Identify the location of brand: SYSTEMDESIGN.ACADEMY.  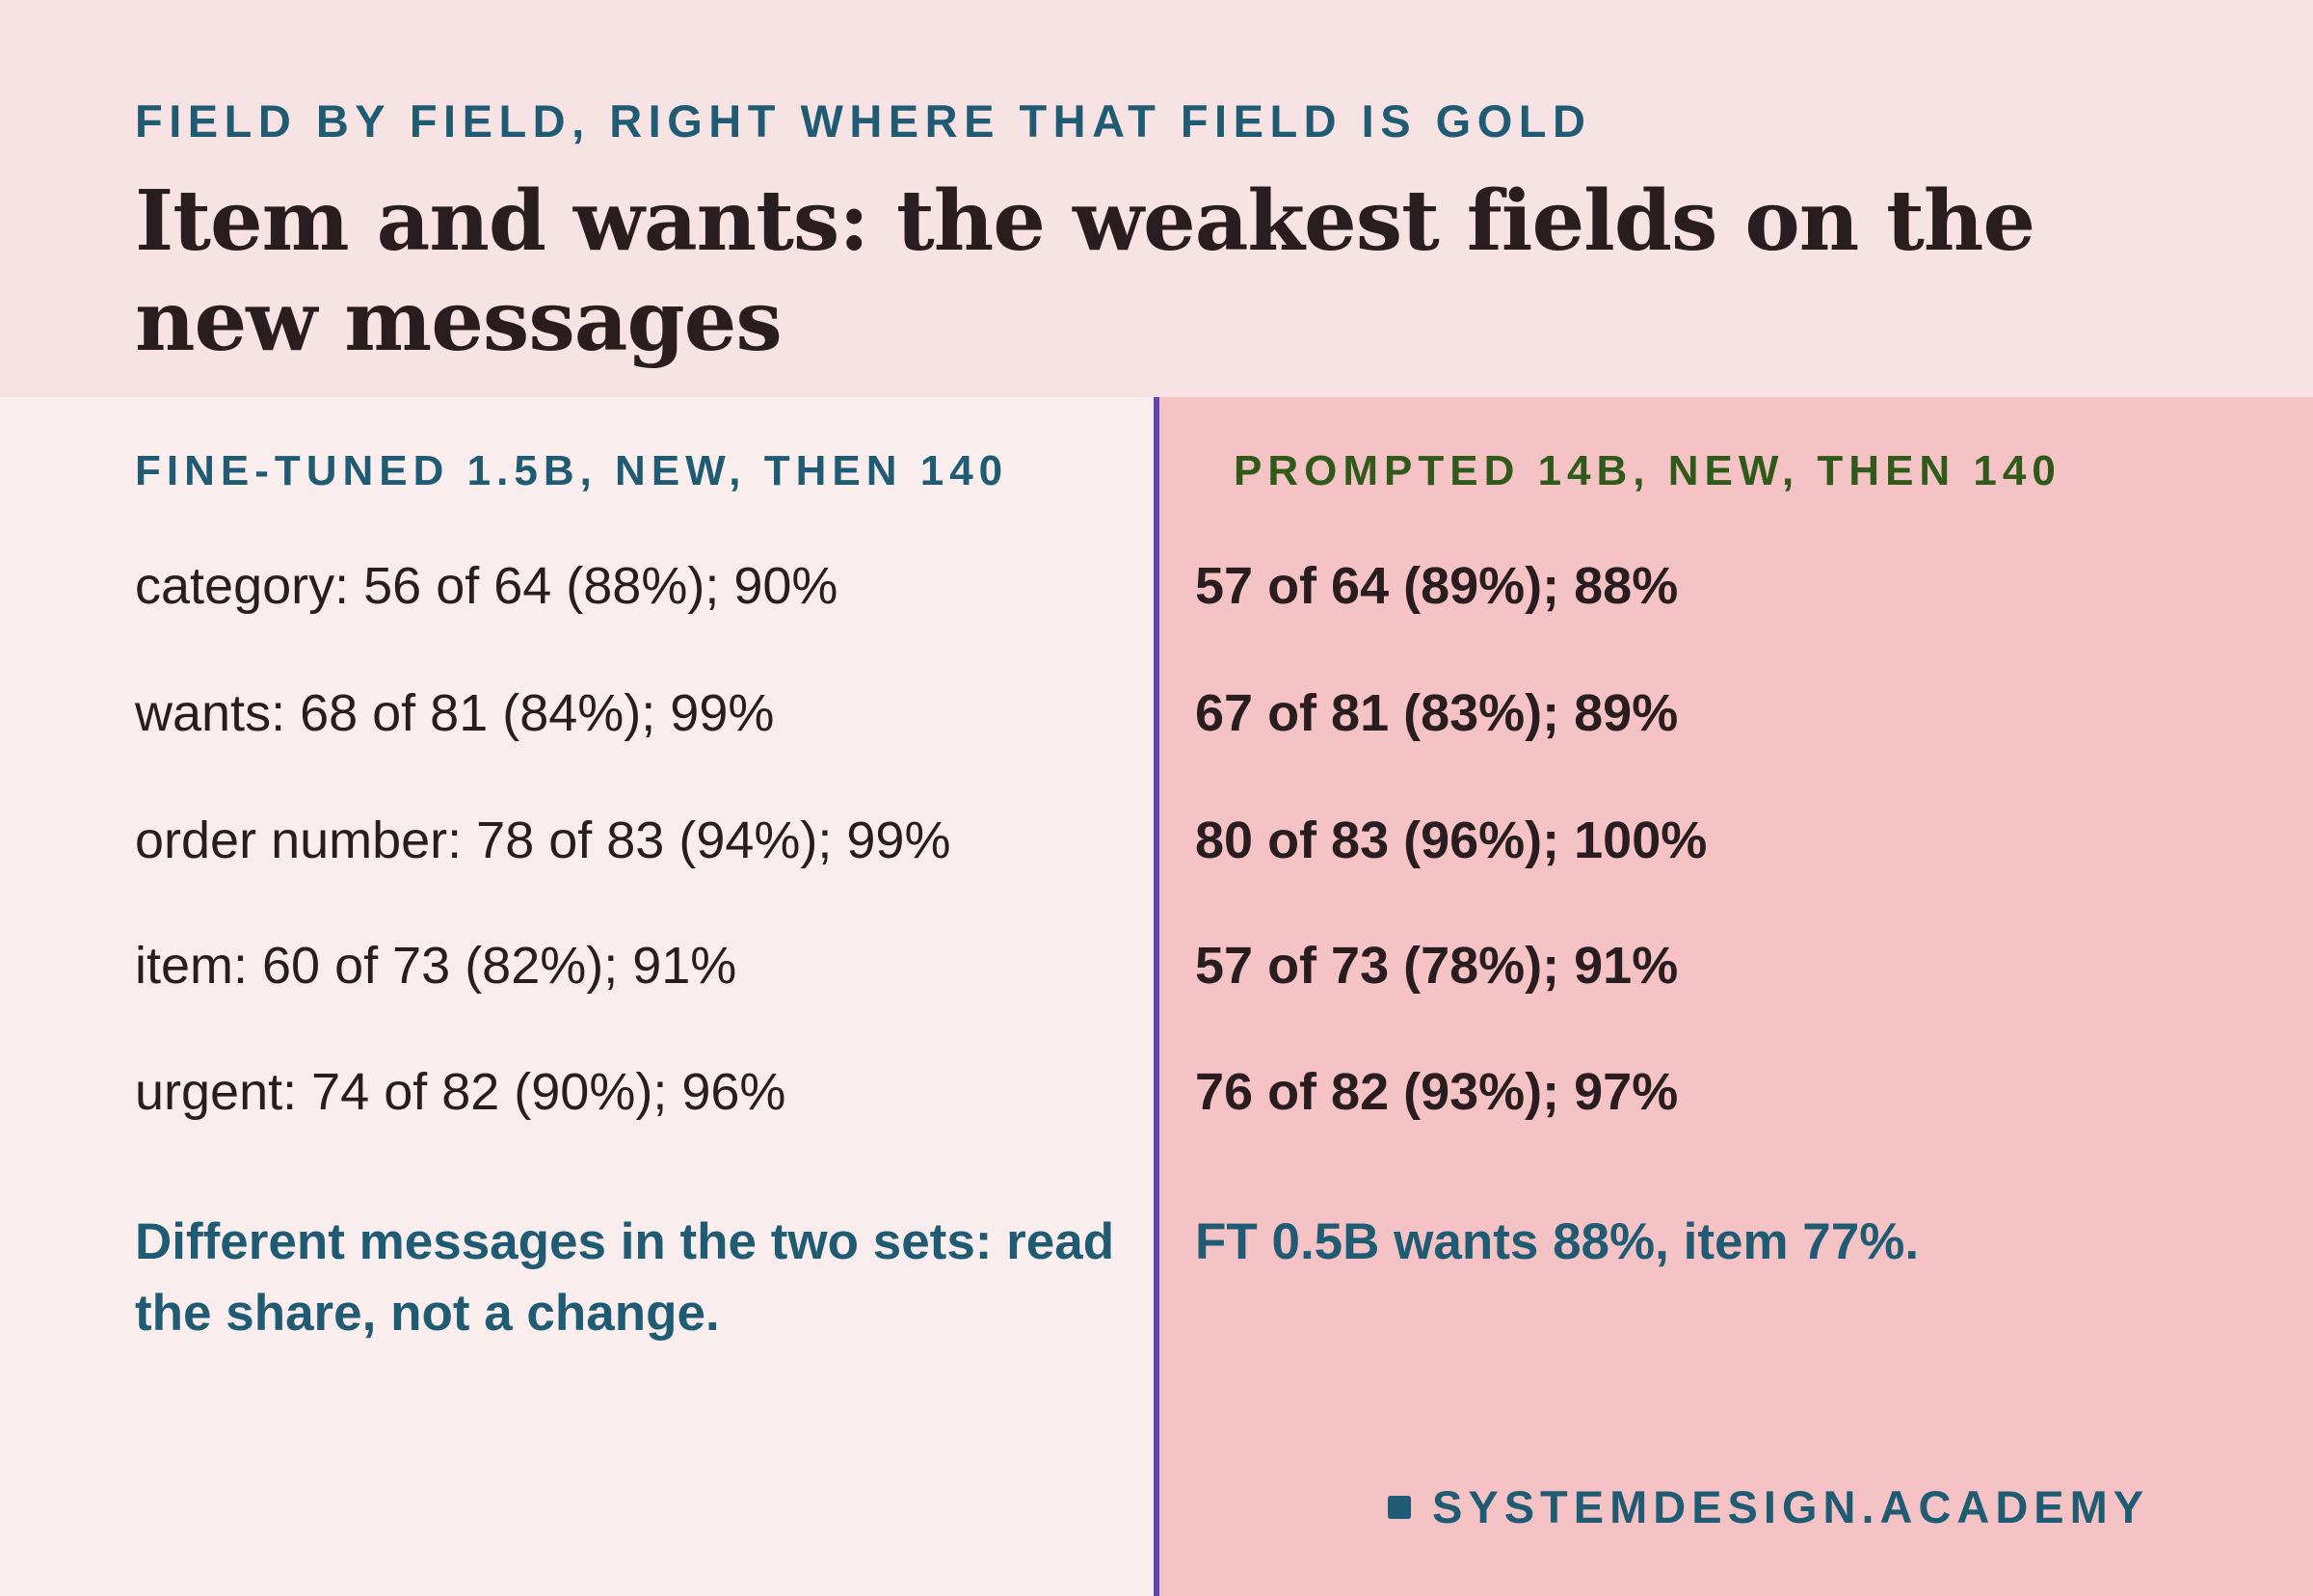
(1769, 1506).